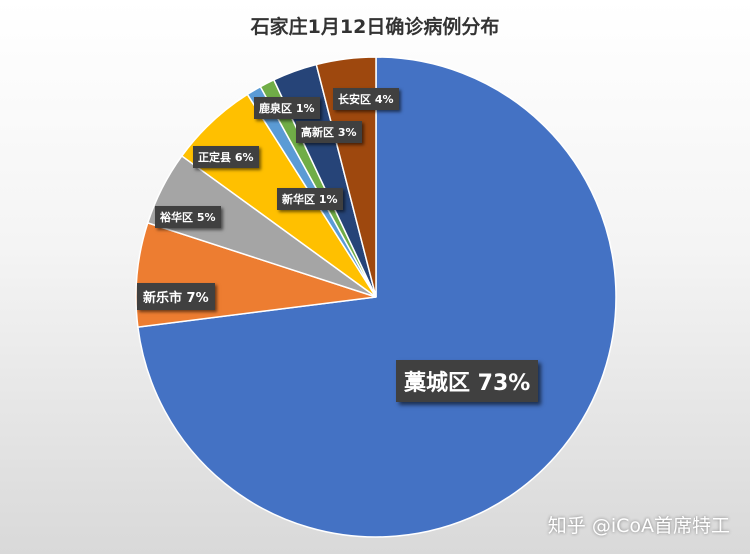  Describe the element at coordinates (287, 108) in the screenshot. I see `slice-label-鹿泉区: 鹿泉区 1%` at that location.